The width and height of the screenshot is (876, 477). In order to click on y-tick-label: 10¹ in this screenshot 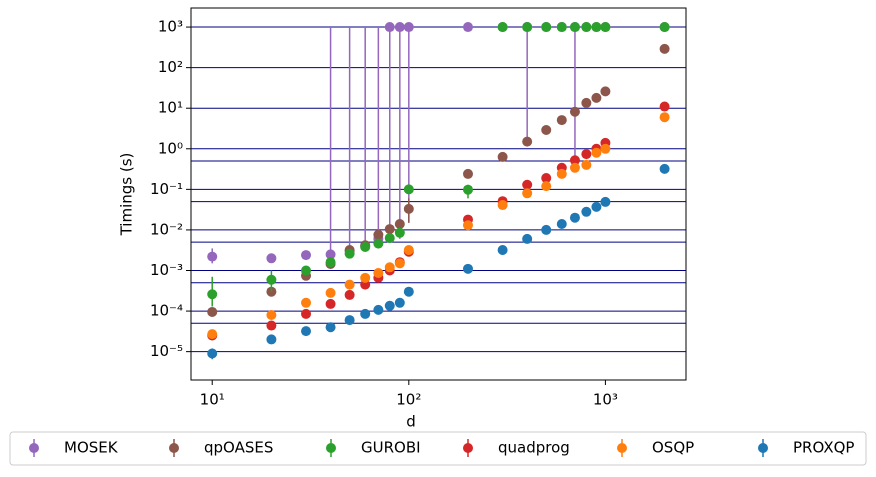, I will do `click(170, 108)`.